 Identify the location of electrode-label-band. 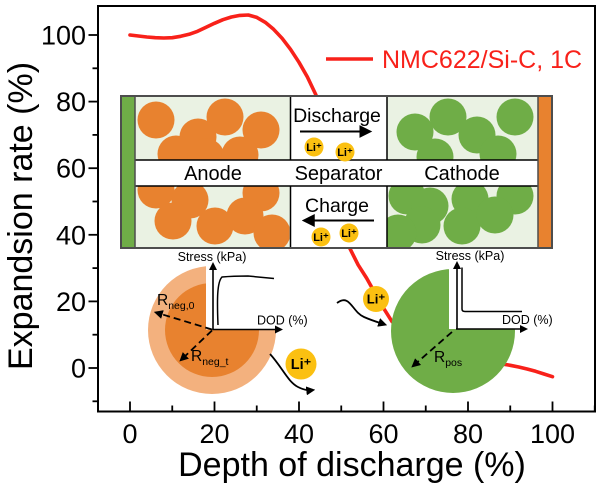
(336, 173).